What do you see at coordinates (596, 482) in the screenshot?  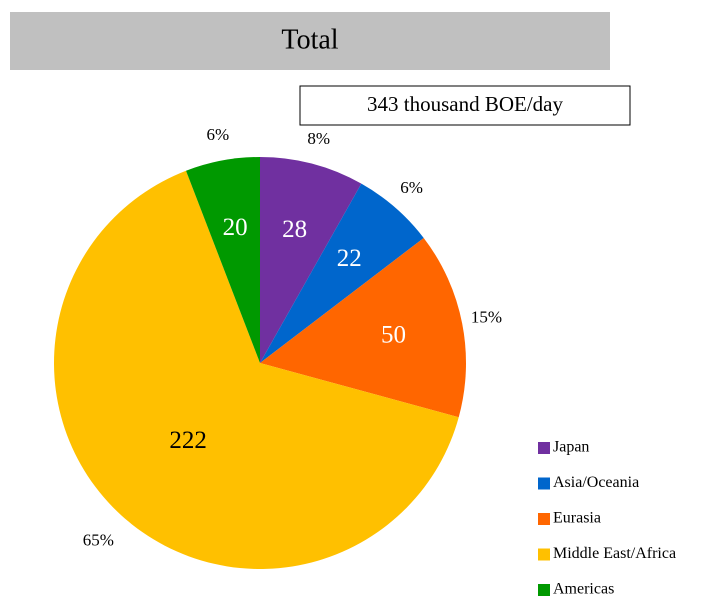 I see `legend-label: Asia/Oceania` at bounding box center [596, 482].